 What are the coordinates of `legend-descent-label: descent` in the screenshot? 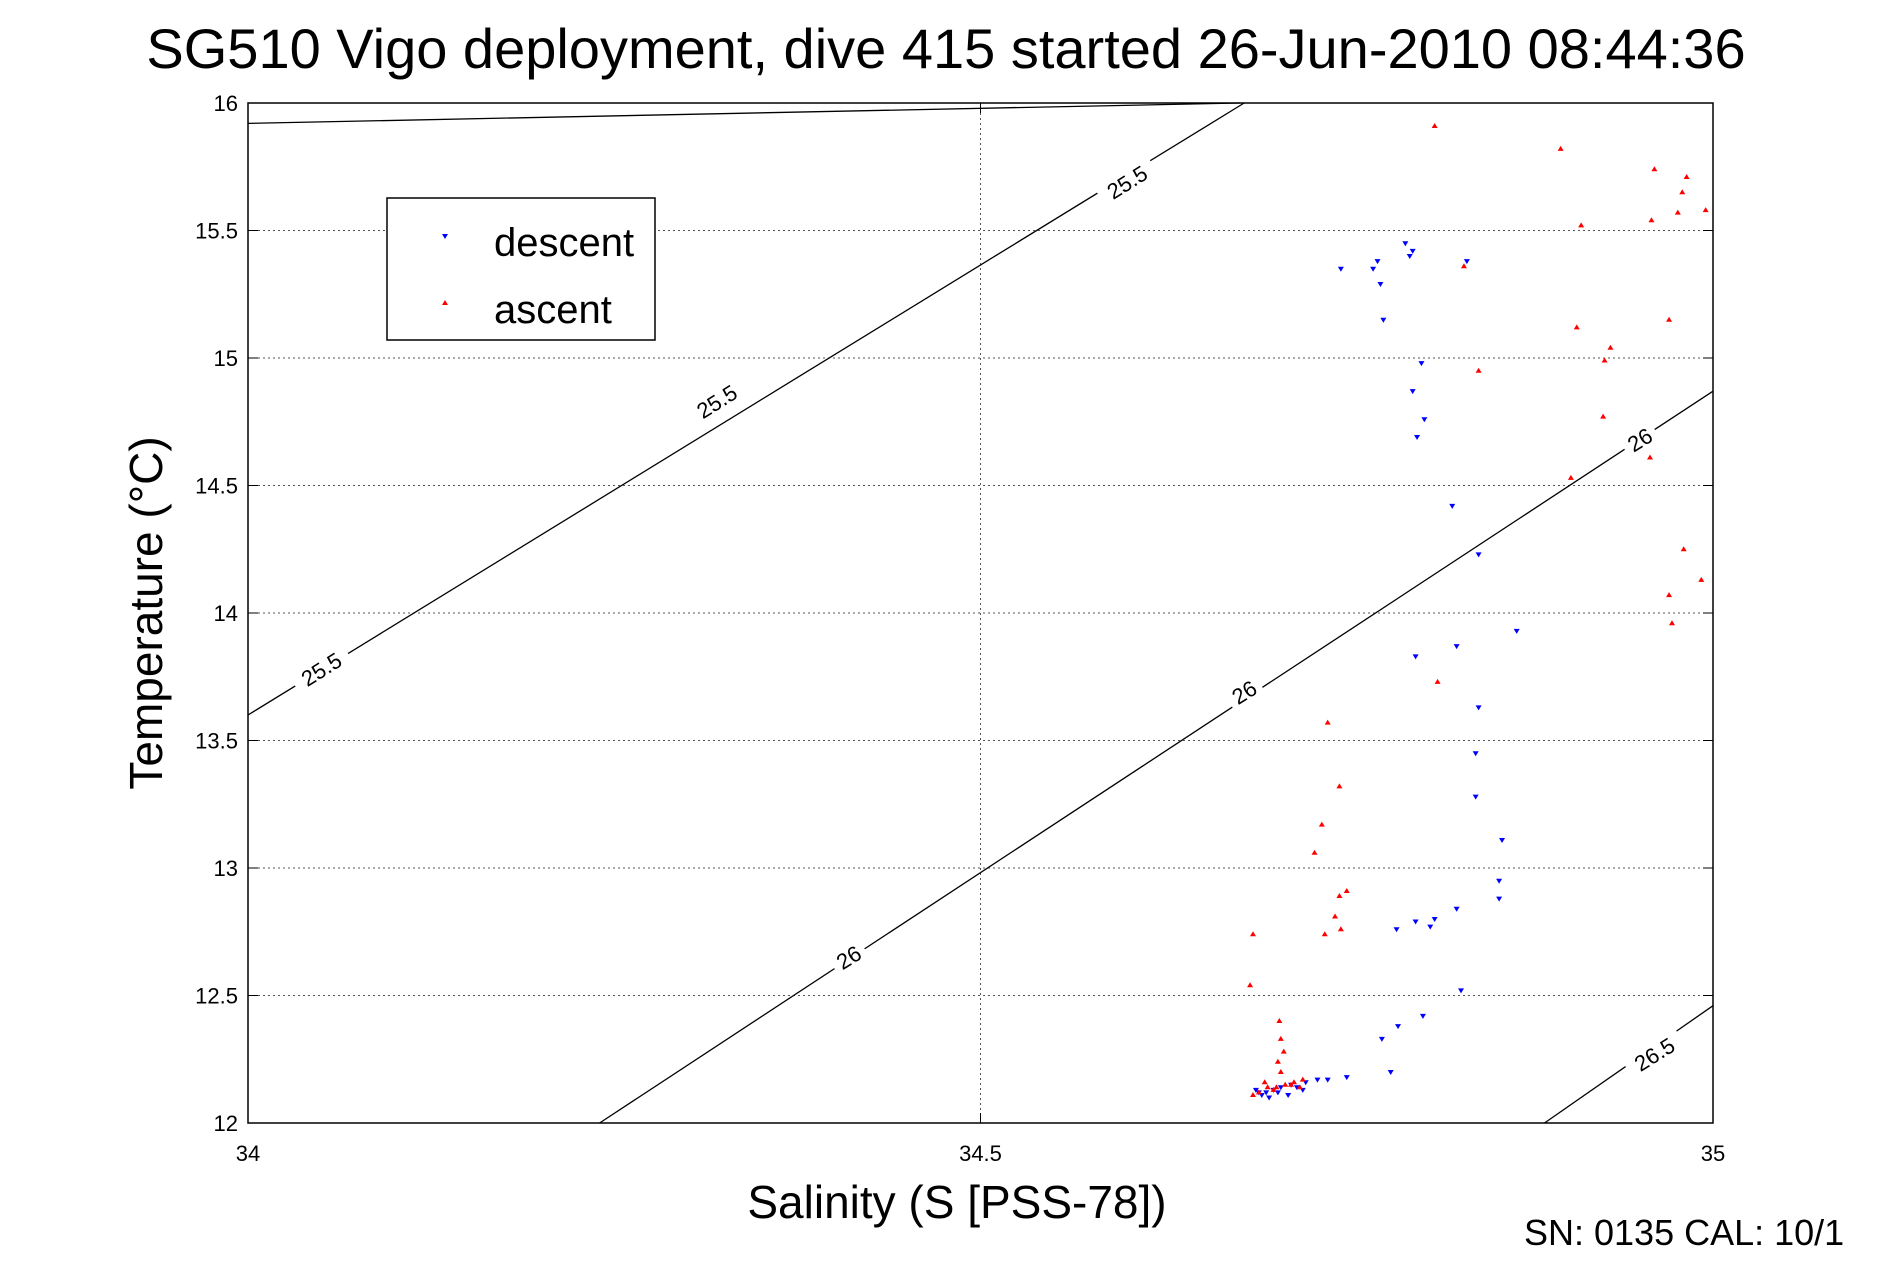 It's located at (564, 243).